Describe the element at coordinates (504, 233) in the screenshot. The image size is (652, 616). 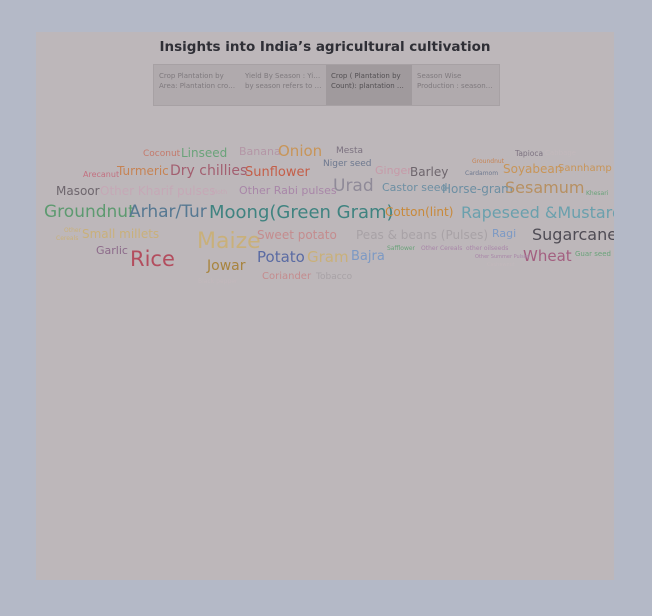
I see `word-ragi: Ragi` at that location.